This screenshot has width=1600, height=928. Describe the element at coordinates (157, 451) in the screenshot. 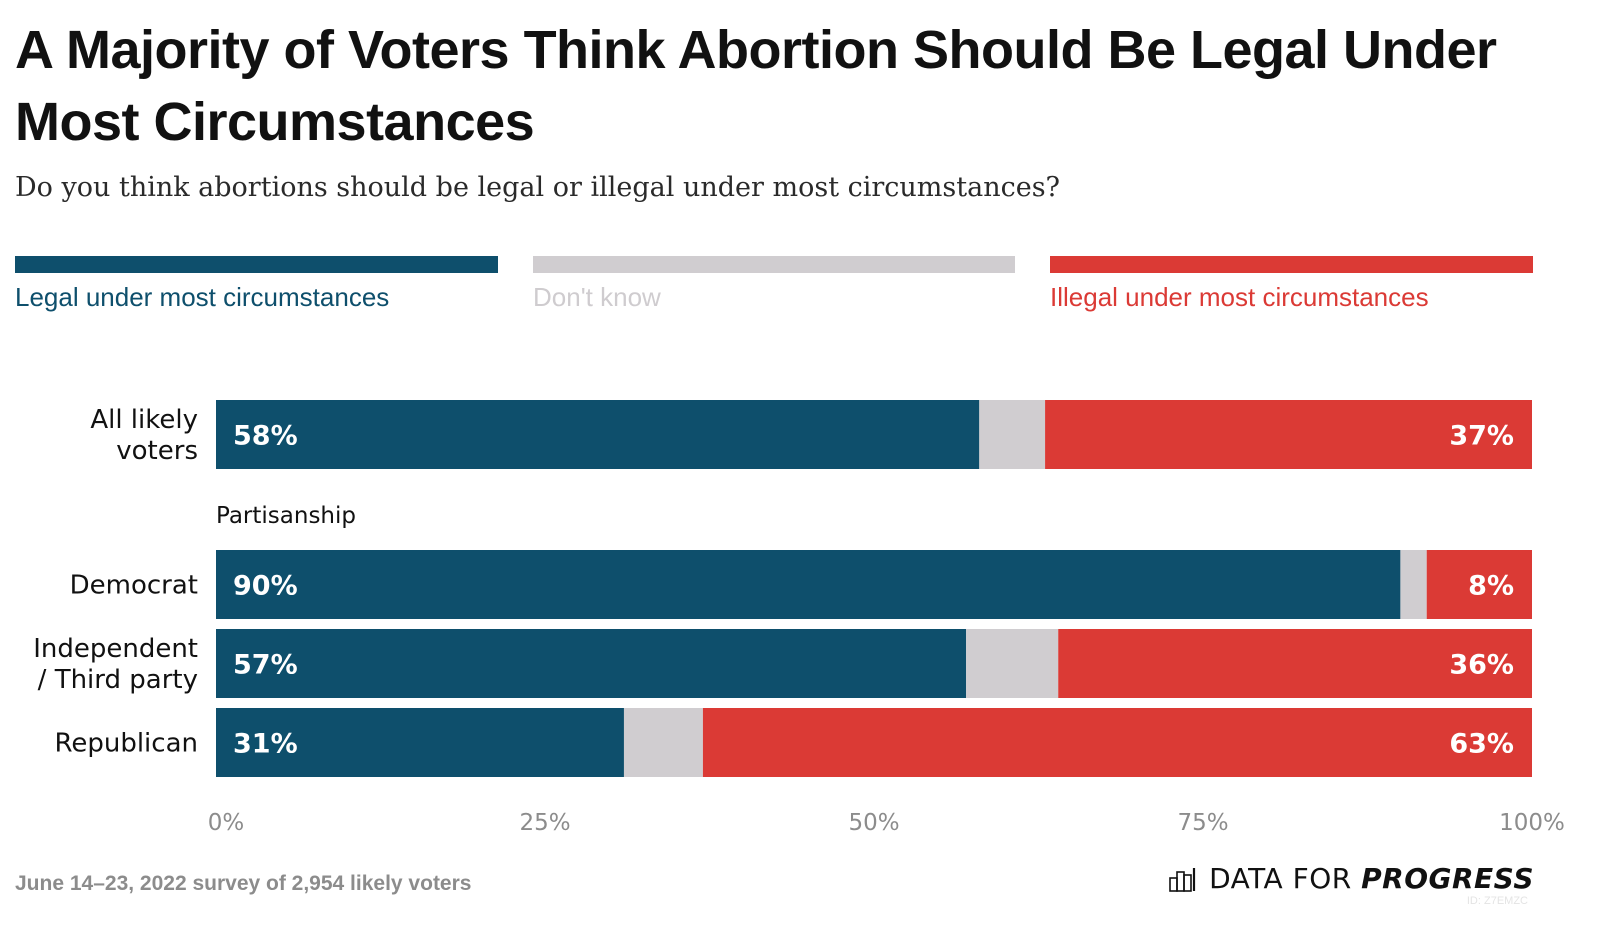

I see `category-label: voters` at that location.